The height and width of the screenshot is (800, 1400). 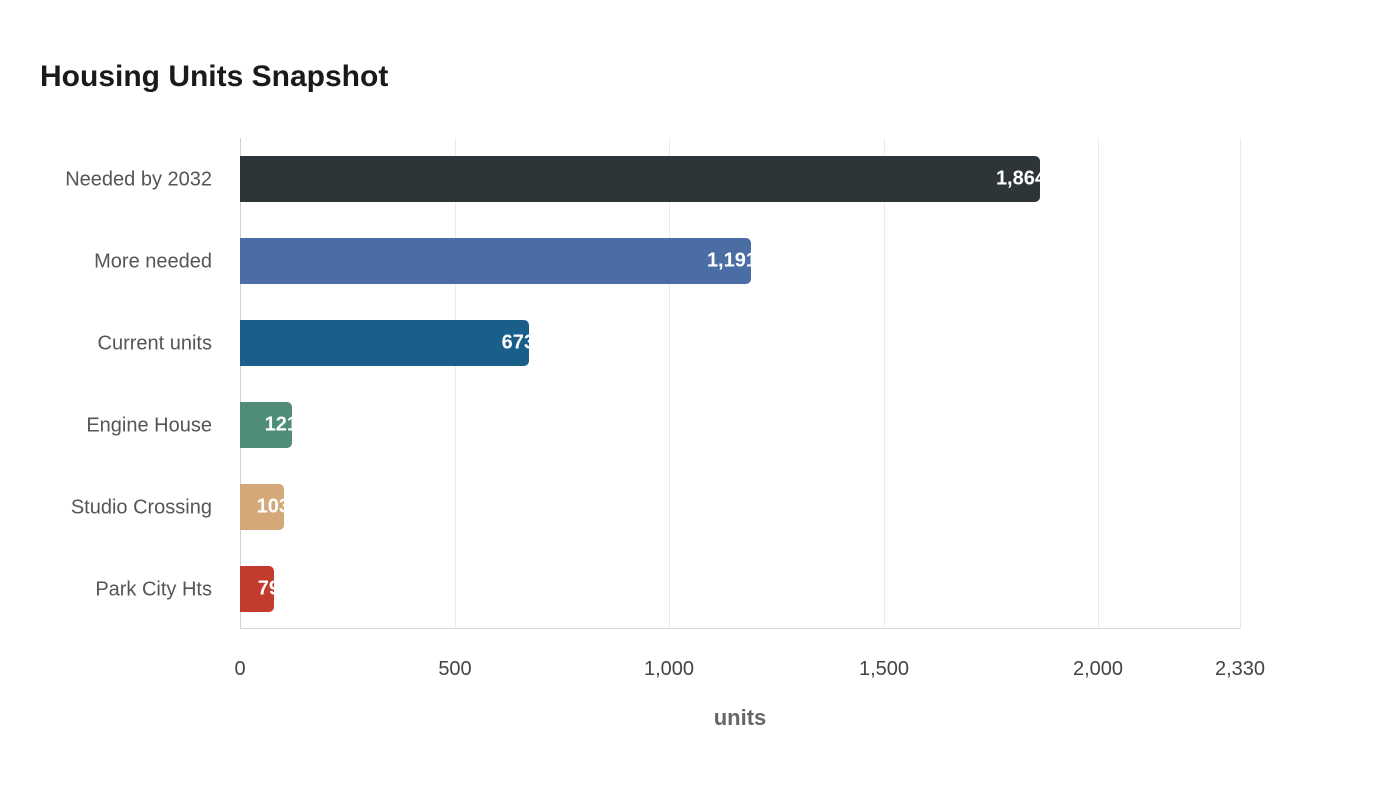 I want to click on x-tick-label: 2,000, so click(x=1098, y=669).